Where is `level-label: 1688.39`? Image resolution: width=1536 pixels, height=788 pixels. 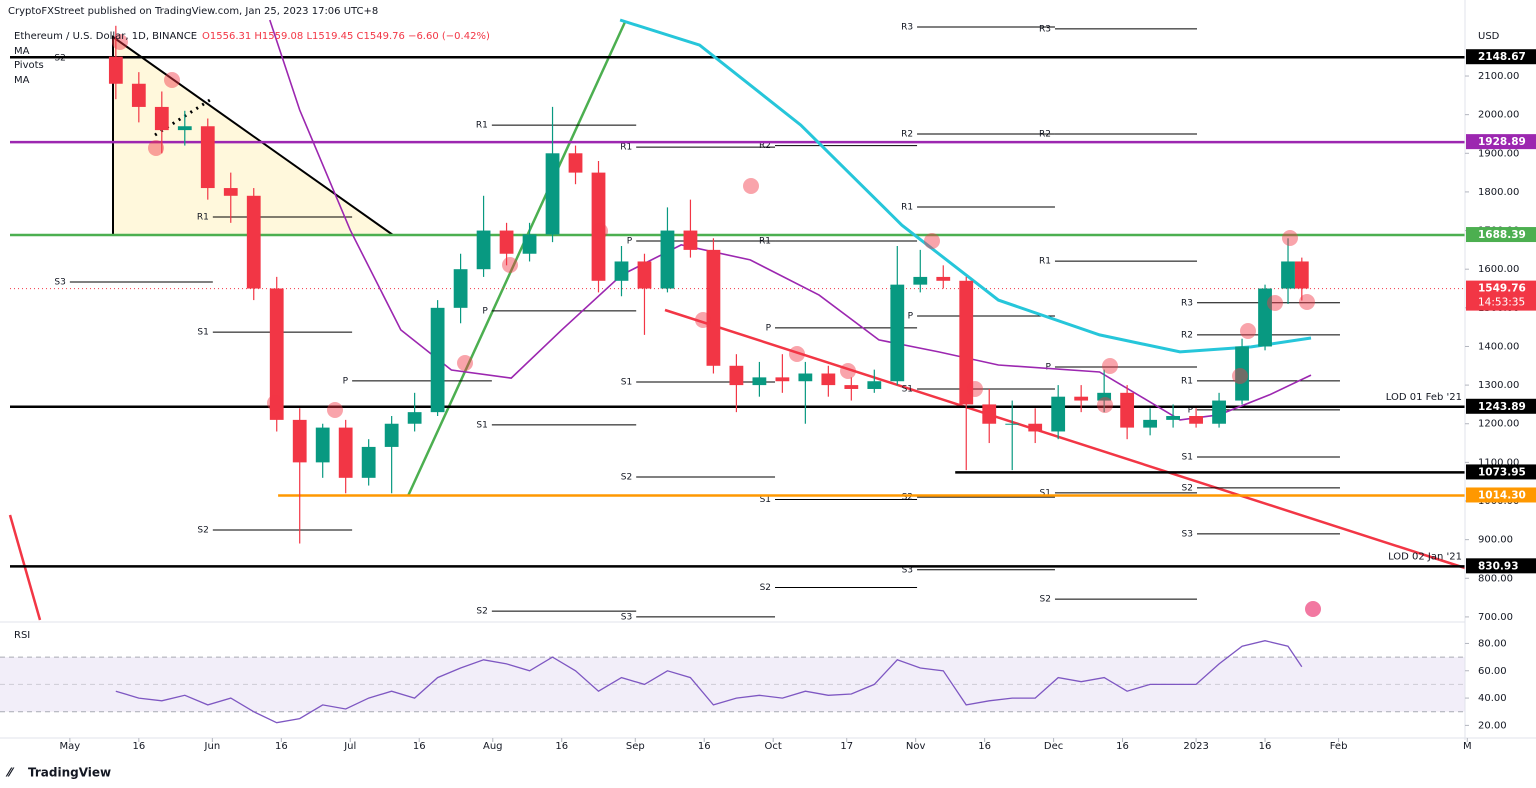 level-label: 1688.39 is located at coordinates (1502, 235).